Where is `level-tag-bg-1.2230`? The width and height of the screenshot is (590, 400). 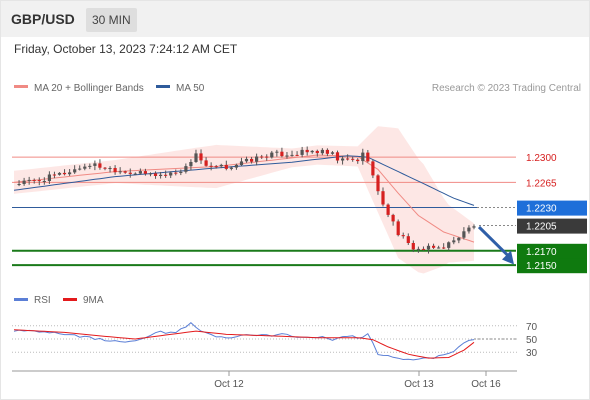
level-tag-bg-1.2230 is located at coordinates (552, 208).